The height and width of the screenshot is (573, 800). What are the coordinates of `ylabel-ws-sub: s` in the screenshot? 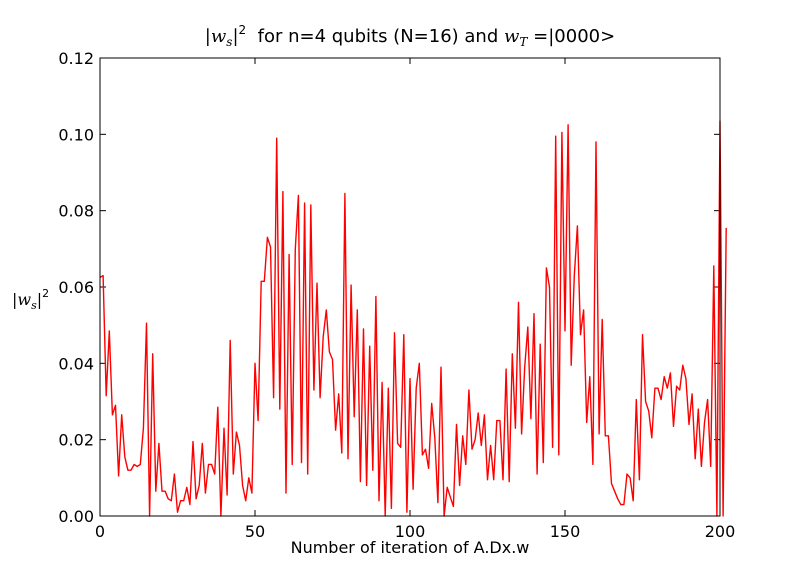 It's located at (34, 305).